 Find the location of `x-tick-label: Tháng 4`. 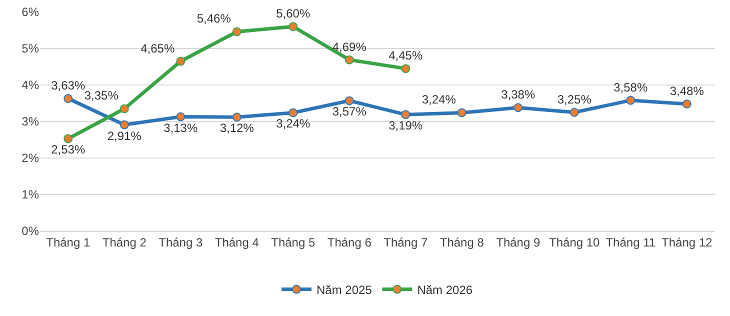

x-tick-label: Tháng 4 is located at coordinates (237, 242).